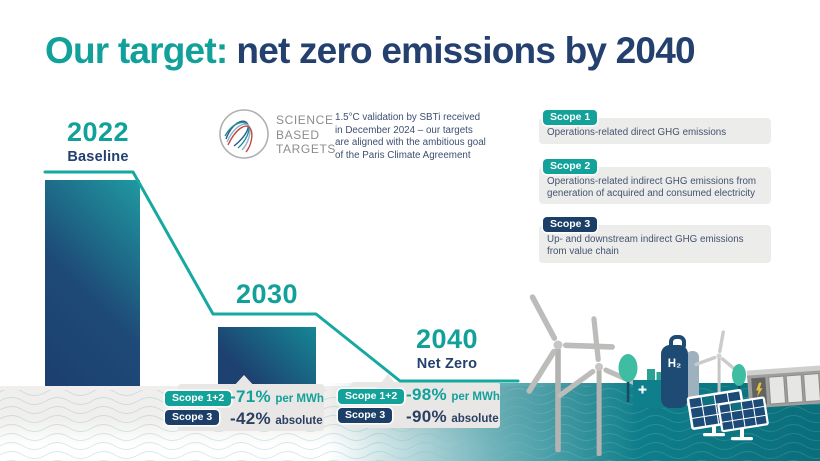 This screenshot has width=820, height=461. Describe the element at coordinates (267, 356) in the screenshot. I see `bar-2030` at that location.